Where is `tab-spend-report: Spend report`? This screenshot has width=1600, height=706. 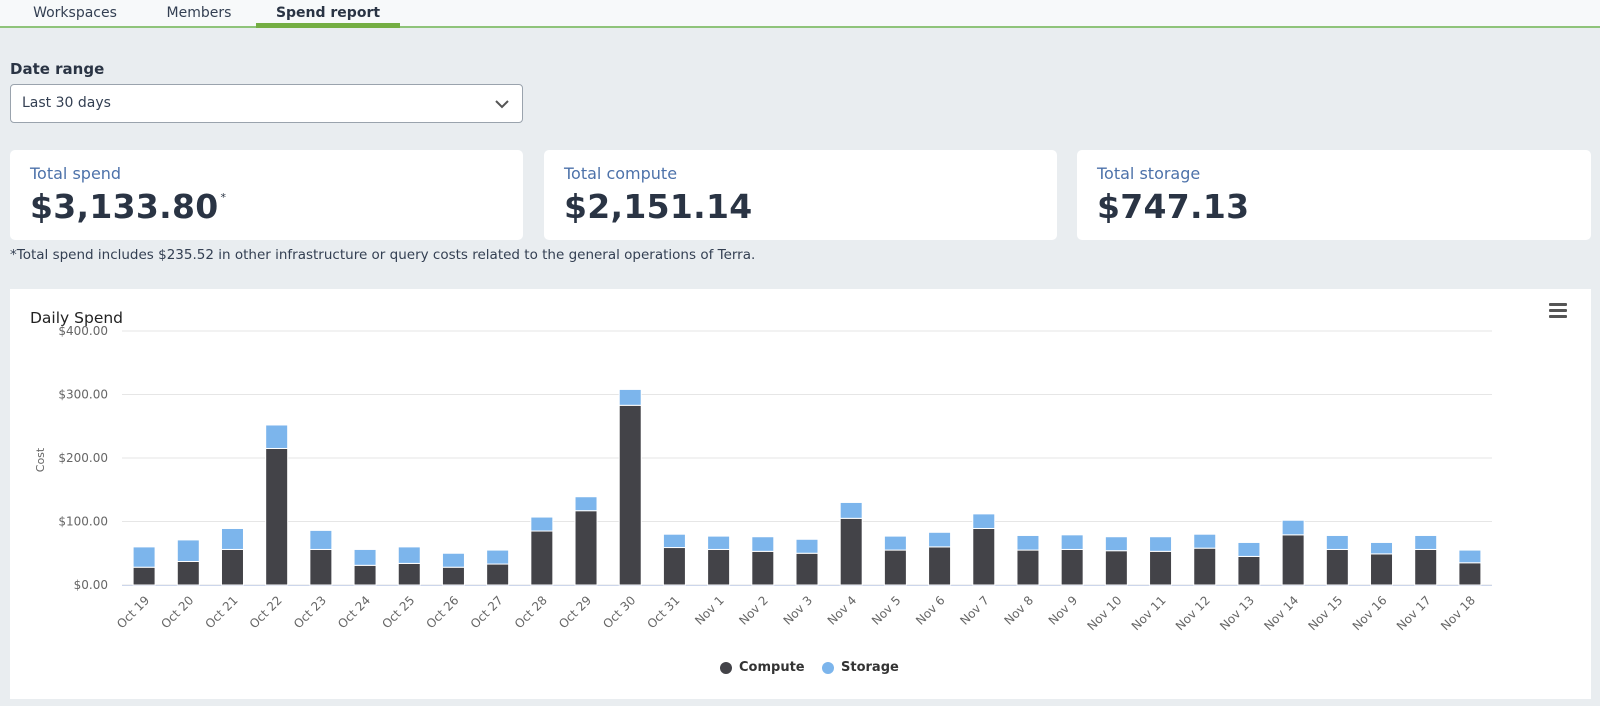 tab-spend-report: Spend report is located at coordinates (328, 14).